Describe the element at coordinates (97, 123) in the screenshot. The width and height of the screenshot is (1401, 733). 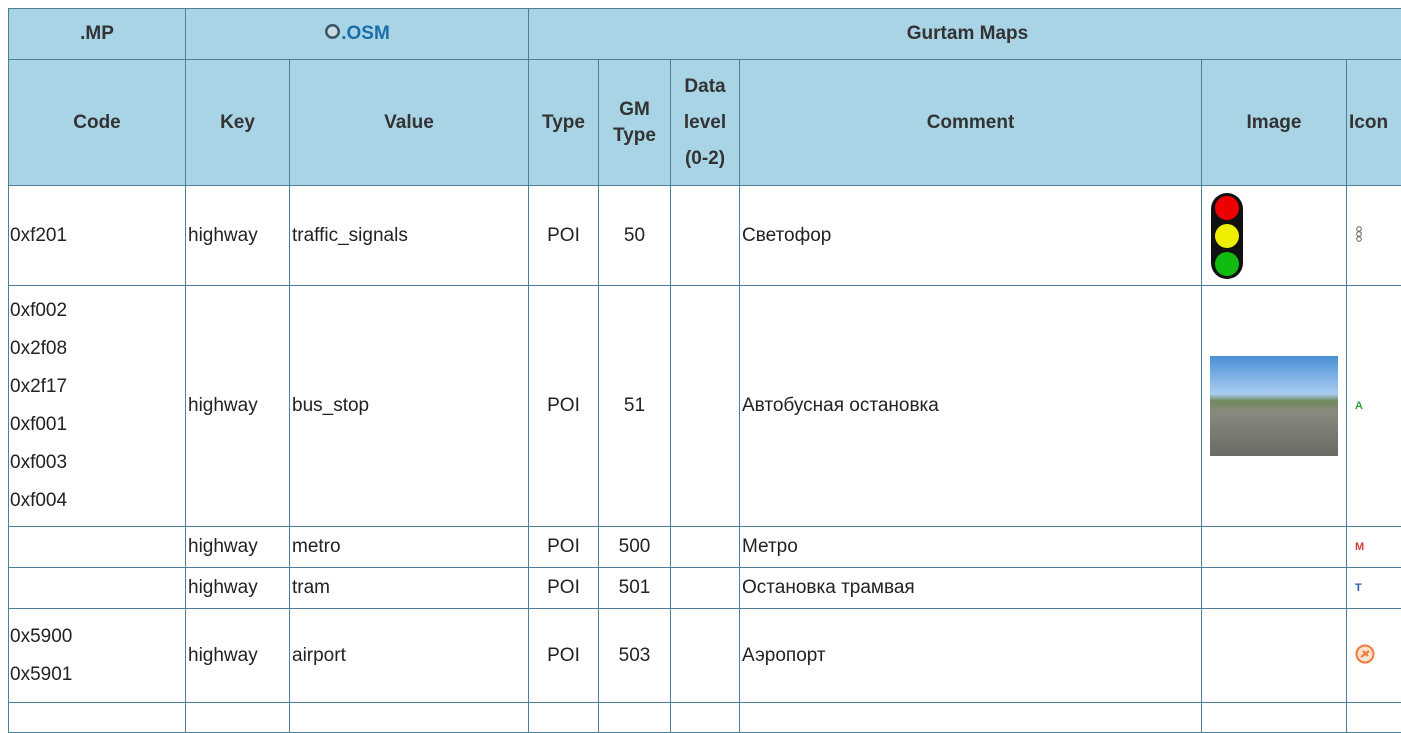
I see `column-header: Code` at that location.